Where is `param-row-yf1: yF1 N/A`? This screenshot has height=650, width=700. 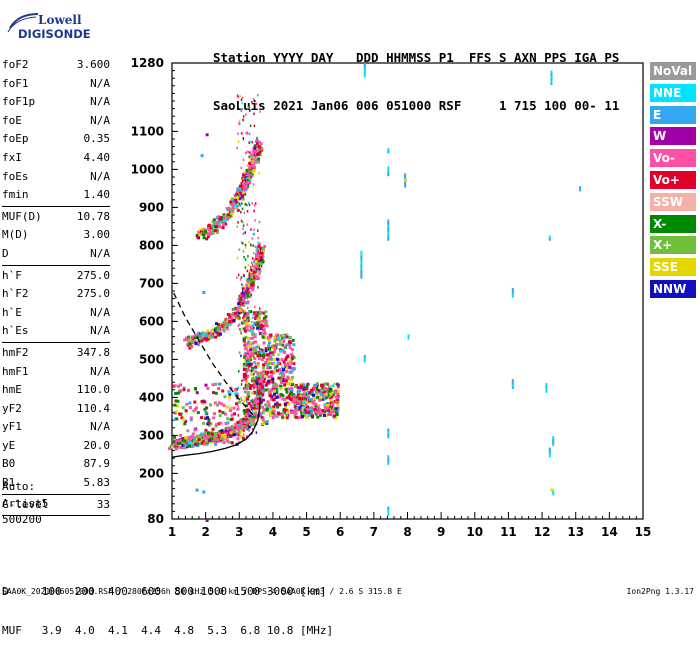 param-row-yf1: yF1 N/A is located at coordinates (56, 427).